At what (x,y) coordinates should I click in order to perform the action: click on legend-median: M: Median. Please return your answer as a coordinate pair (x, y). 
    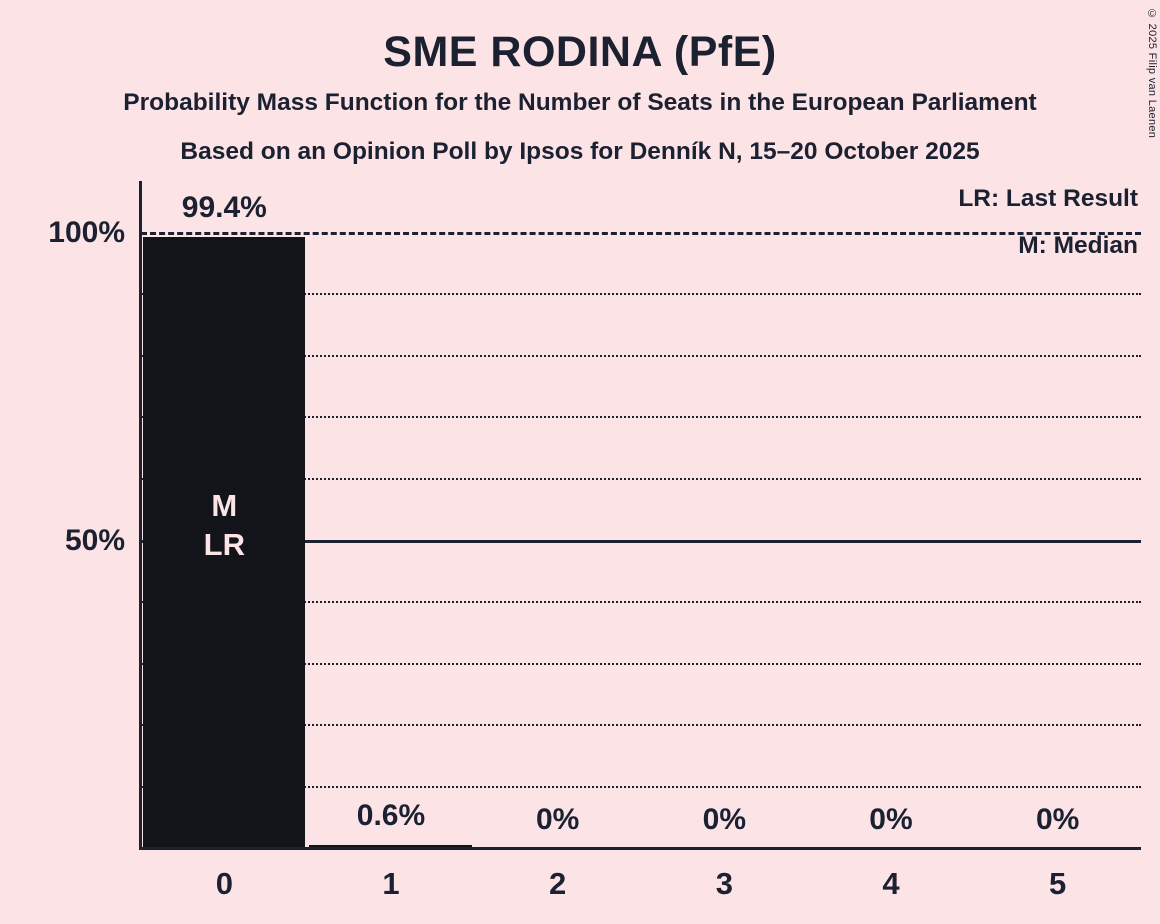
    Looking at the image, I should click on (1078, 245).